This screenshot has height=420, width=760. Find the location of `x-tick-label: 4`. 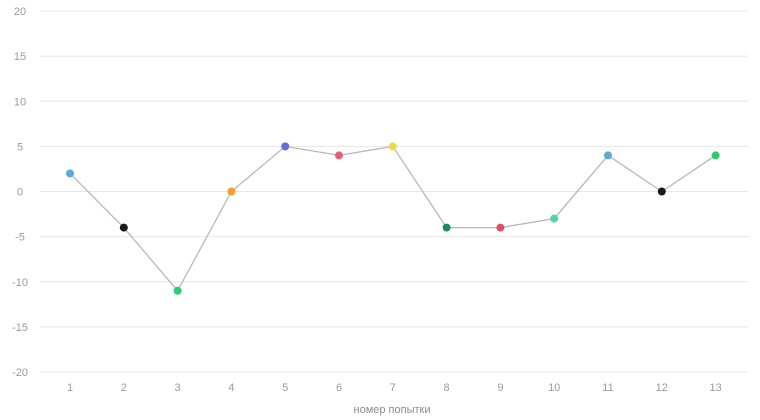

x-tick-label: 4 is located at coordinates (231, 388).